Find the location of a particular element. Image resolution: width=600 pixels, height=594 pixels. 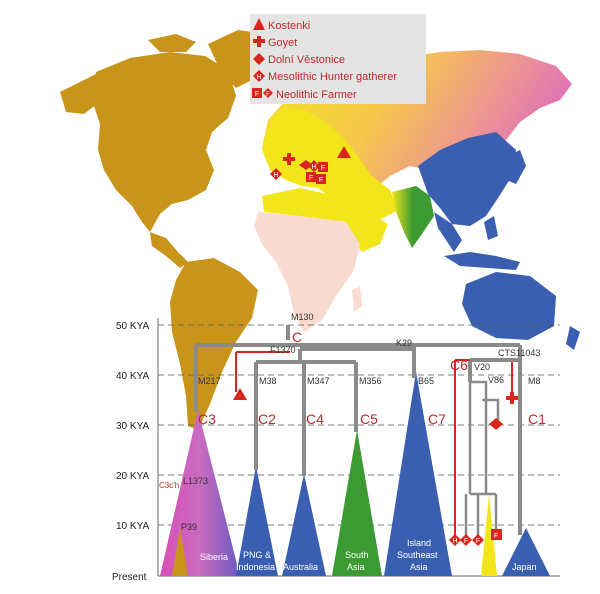

legend-item-dolni-vestonice: Dolní Věstonice is located at coordinates (299, 59).